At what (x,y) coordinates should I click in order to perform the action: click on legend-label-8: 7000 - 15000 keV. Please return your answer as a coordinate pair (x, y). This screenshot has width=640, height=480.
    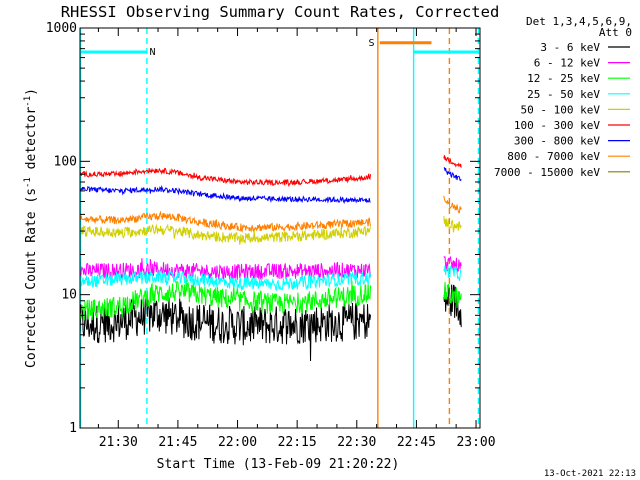
    Looking at the image, I should click on (547, 172).